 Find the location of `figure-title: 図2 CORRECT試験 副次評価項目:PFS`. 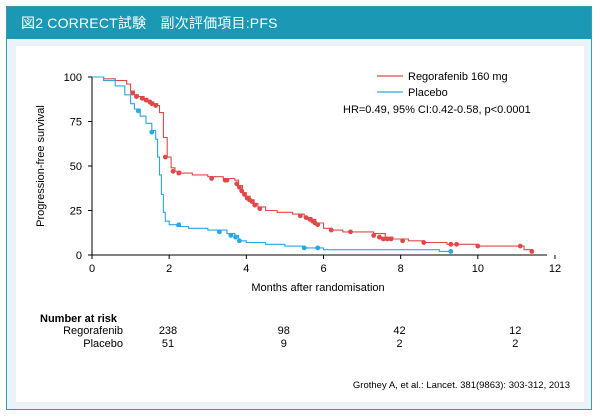

figure-title: 図2 CORRECT試験 副次評価項目:PFS is located at coordinates (299, 23).